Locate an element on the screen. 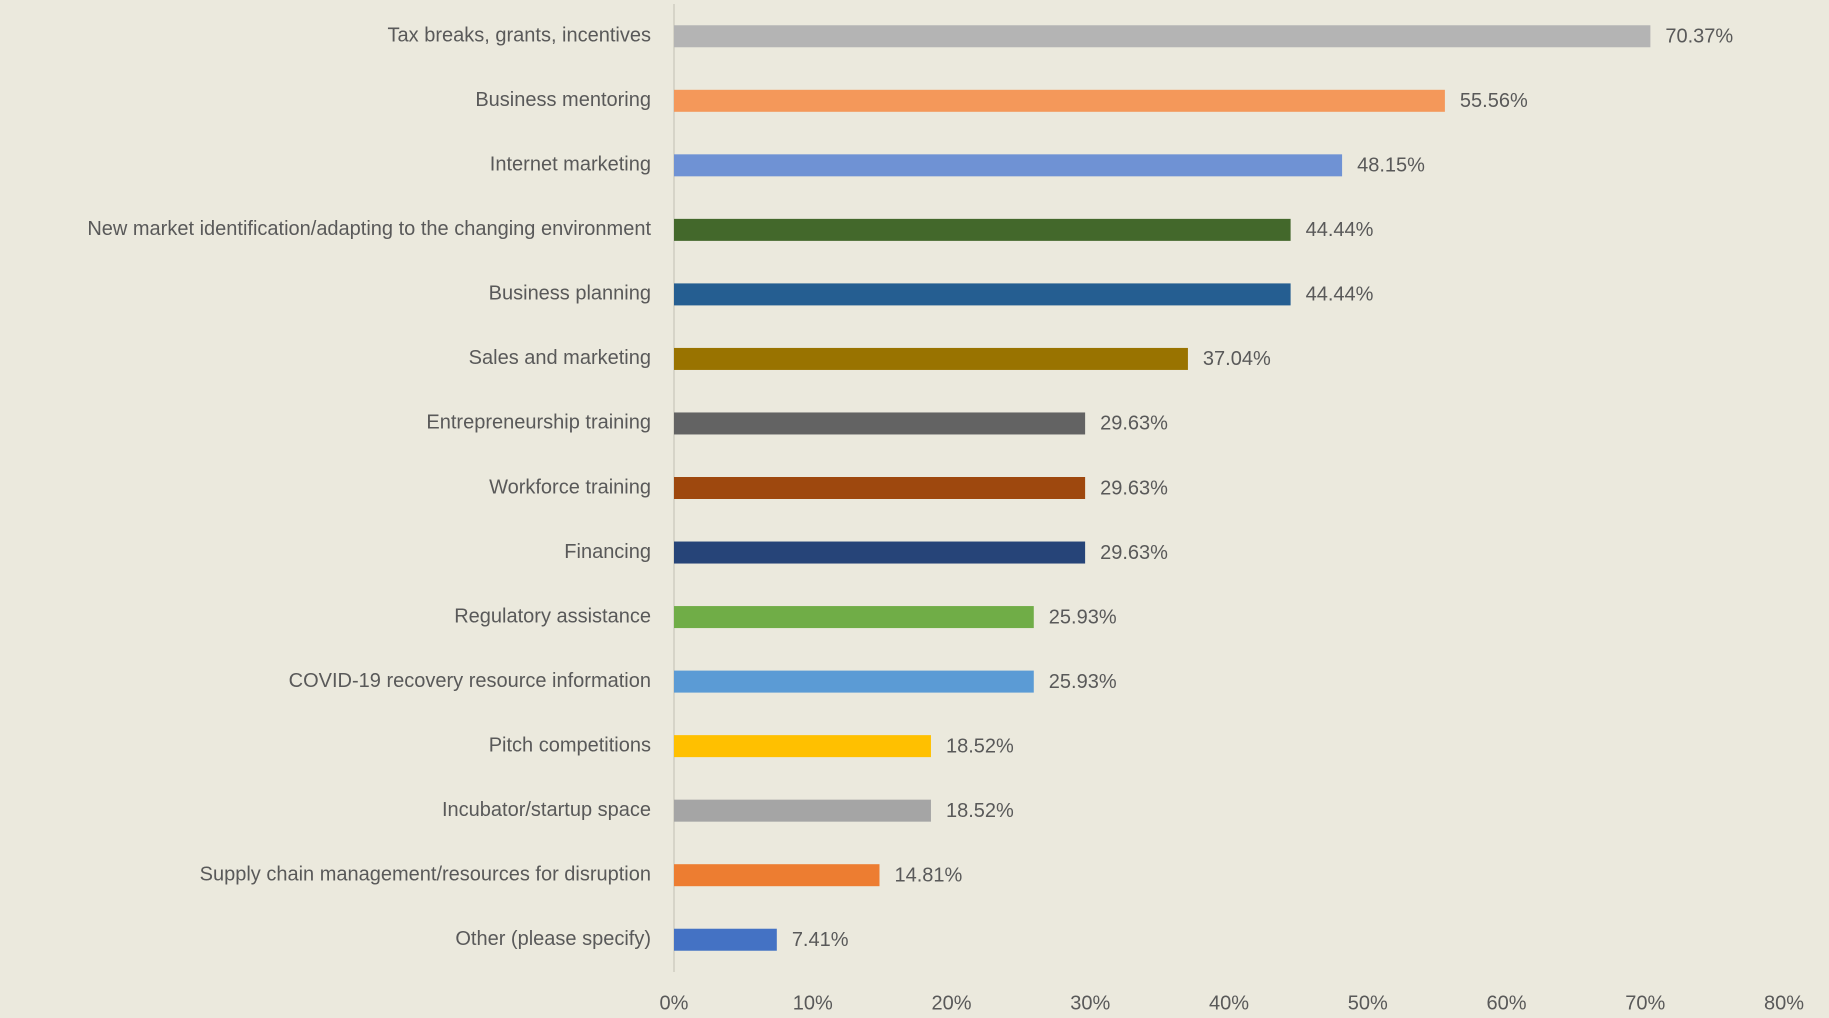 Image resolution: width=1829 pixels, height=1018 pixels. x-tick-label: 70% is located at coordinates (1645, 1003).